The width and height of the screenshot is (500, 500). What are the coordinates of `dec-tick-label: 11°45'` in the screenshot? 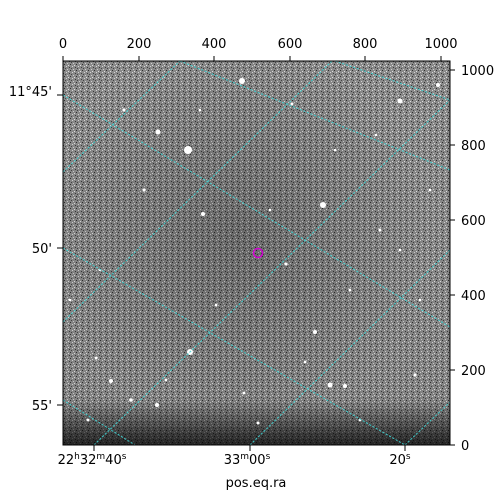 It's located at (30, 92).